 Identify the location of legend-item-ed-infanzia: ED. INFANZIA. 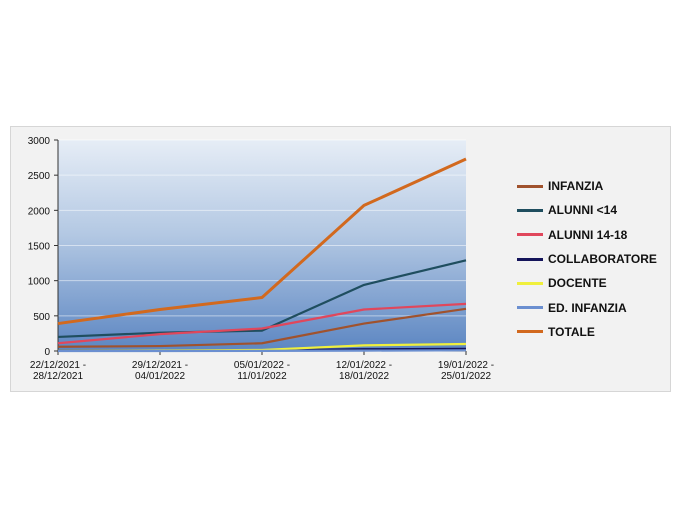
(592, 307).